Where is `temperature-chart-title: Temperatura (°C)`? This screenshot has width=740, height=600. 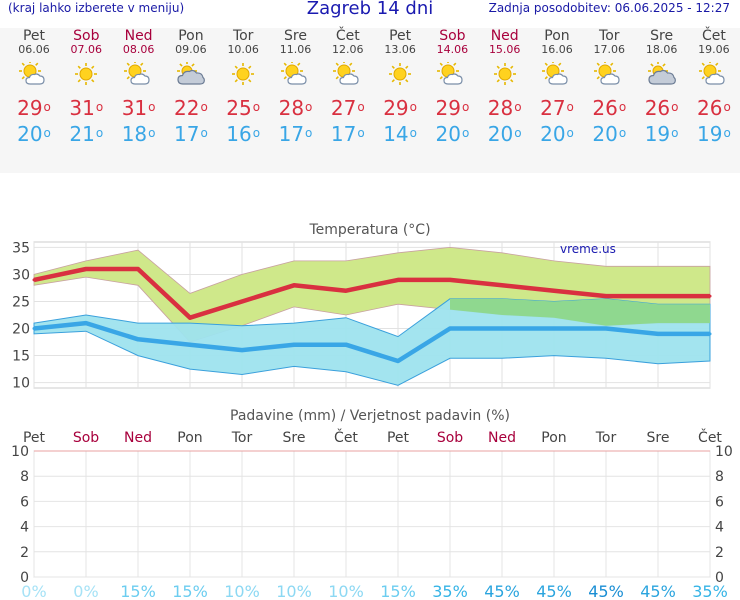
temperature-chart-title: Temperatura (°C) is located at coordinates (369, 230).